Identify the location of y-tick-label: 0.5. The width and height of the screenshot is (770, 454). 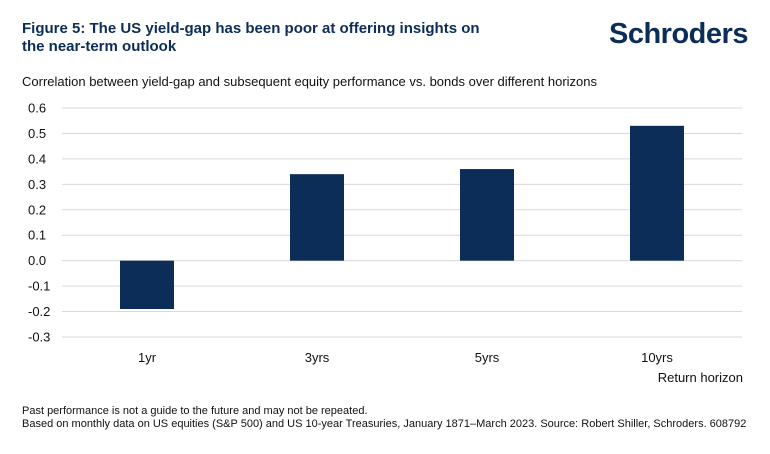
(37, 133).